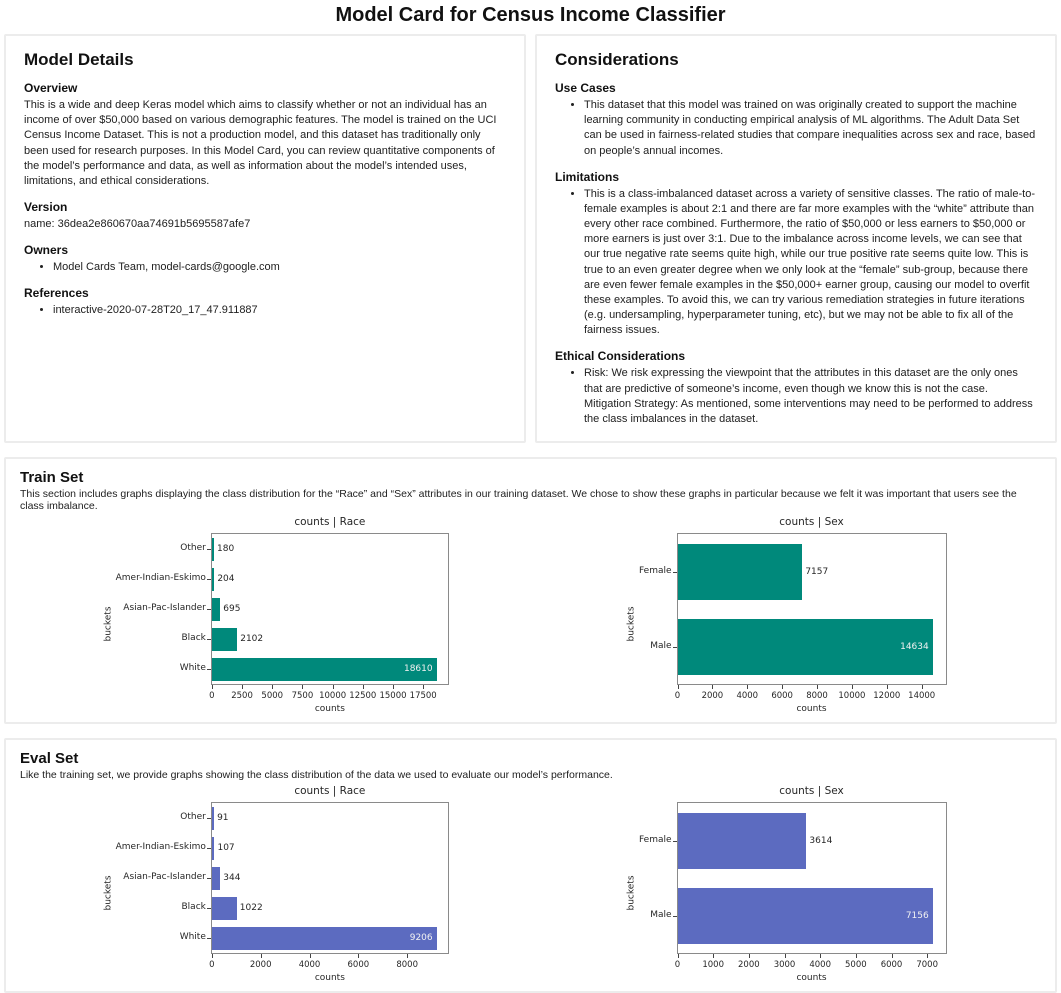  Describe the element at coordinates (193, 907) in the screenshot. I see `y-tick-label: Black` at that location.